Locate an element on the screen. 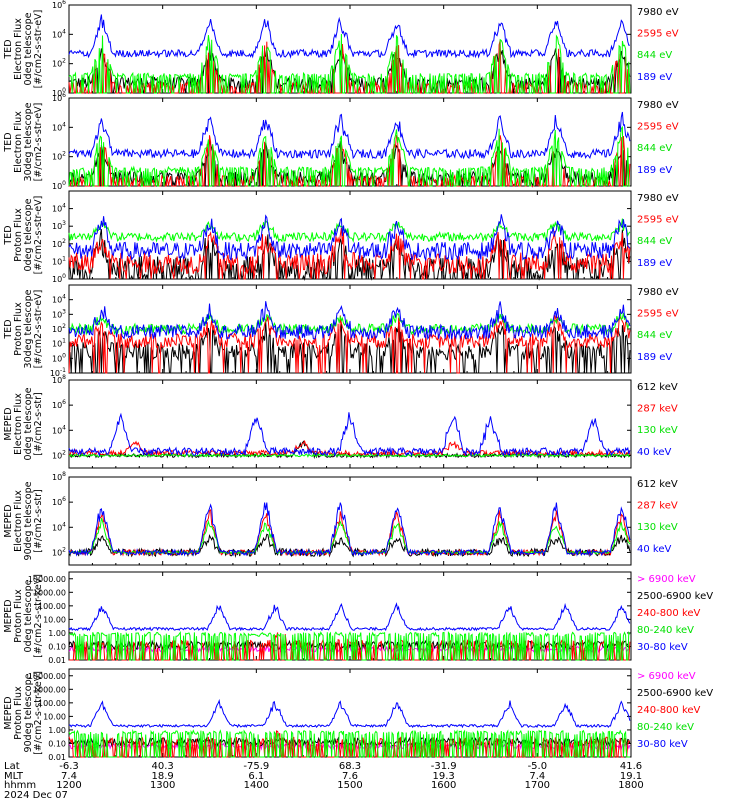 The height and width of the screenshot is (800, 750). y-axis-label-line: [#/cm2-s-str-keV] is located at coordinates (38, 713).